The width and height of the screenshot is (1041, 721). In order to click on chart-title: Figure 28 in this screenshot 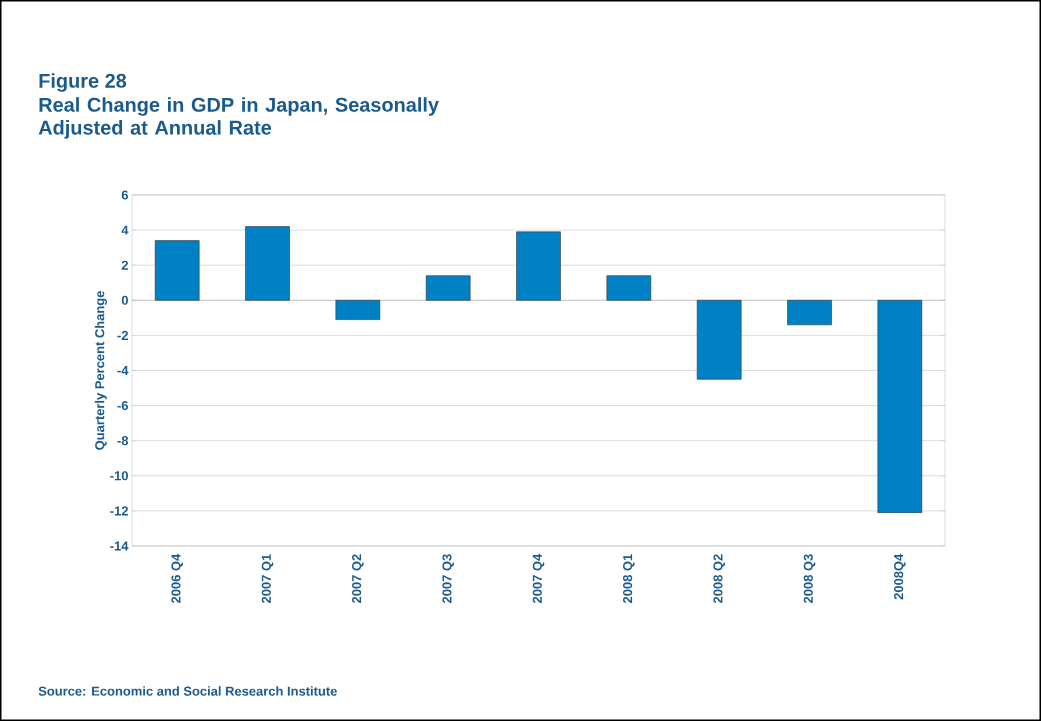, I will do `click(83, 82)`.